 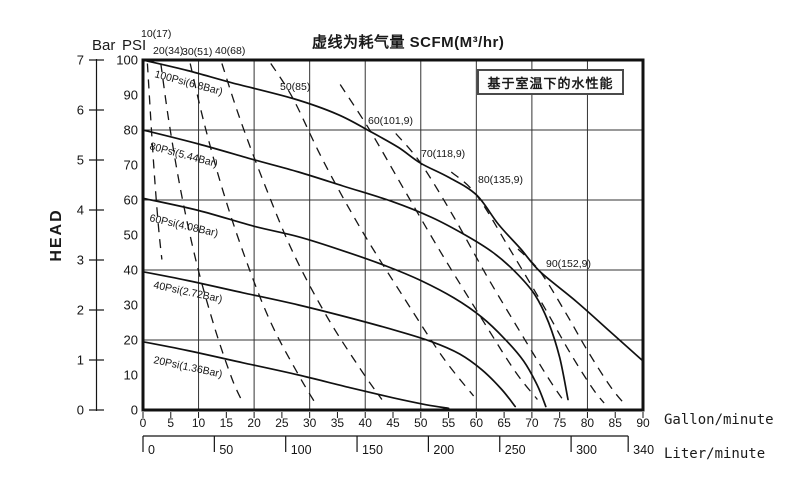 What do you see at coordinates (715, 454) in the screenshot?
I see `liter-unit-label: Liter/minute` at bounding box center [715, 454].